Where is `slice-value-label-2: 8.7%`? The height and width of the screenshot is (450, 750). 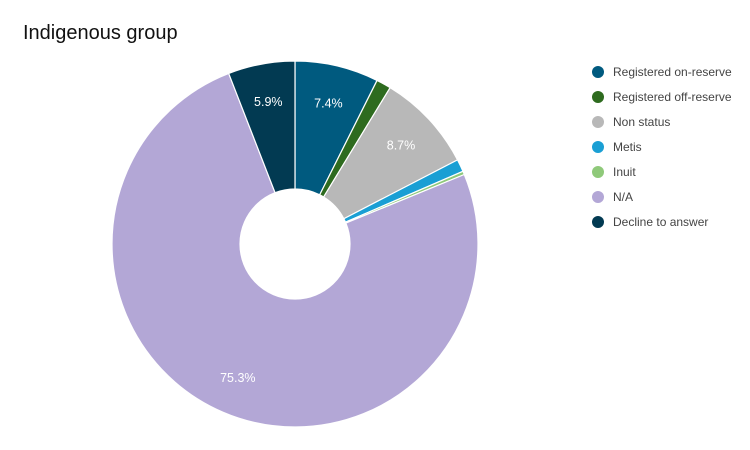 slice-value-label-2: 8.7% is located at coordinates (401, 146).